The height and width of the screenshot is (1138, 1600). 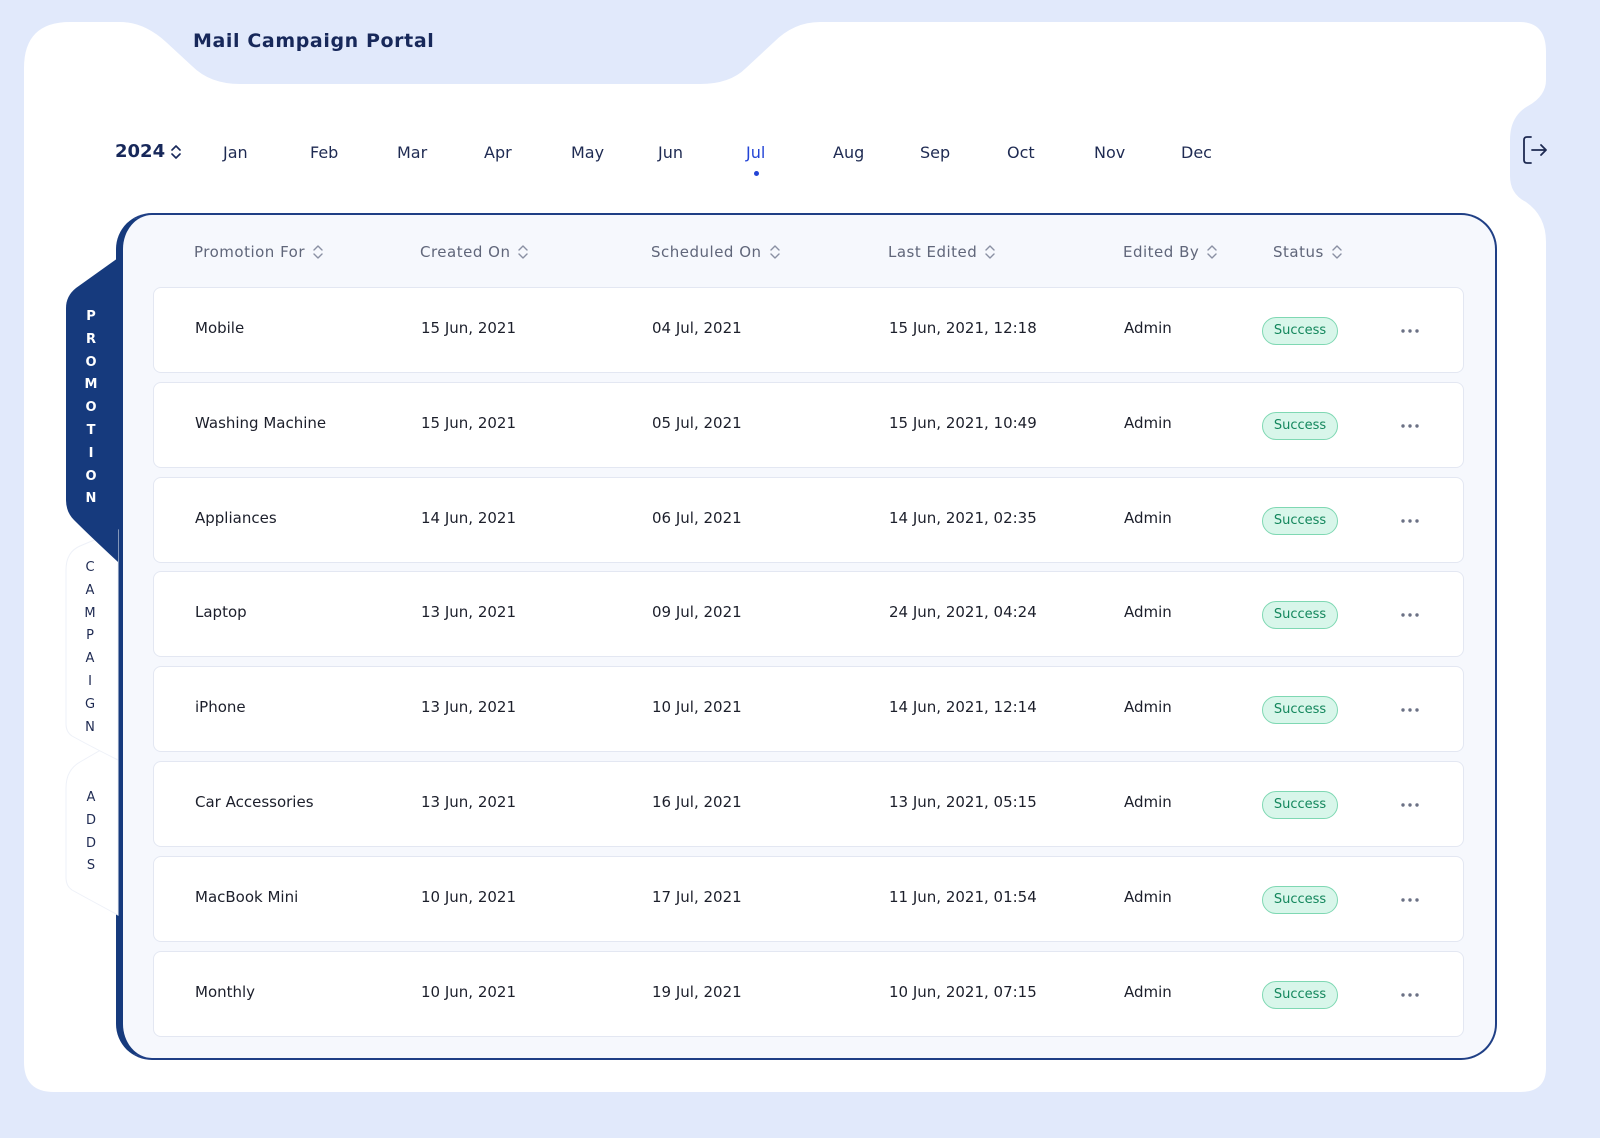 What do you see at coordinates (756, 152) in the screenshot?
I see `month-label: Jul` at bounding box center [756, 152].